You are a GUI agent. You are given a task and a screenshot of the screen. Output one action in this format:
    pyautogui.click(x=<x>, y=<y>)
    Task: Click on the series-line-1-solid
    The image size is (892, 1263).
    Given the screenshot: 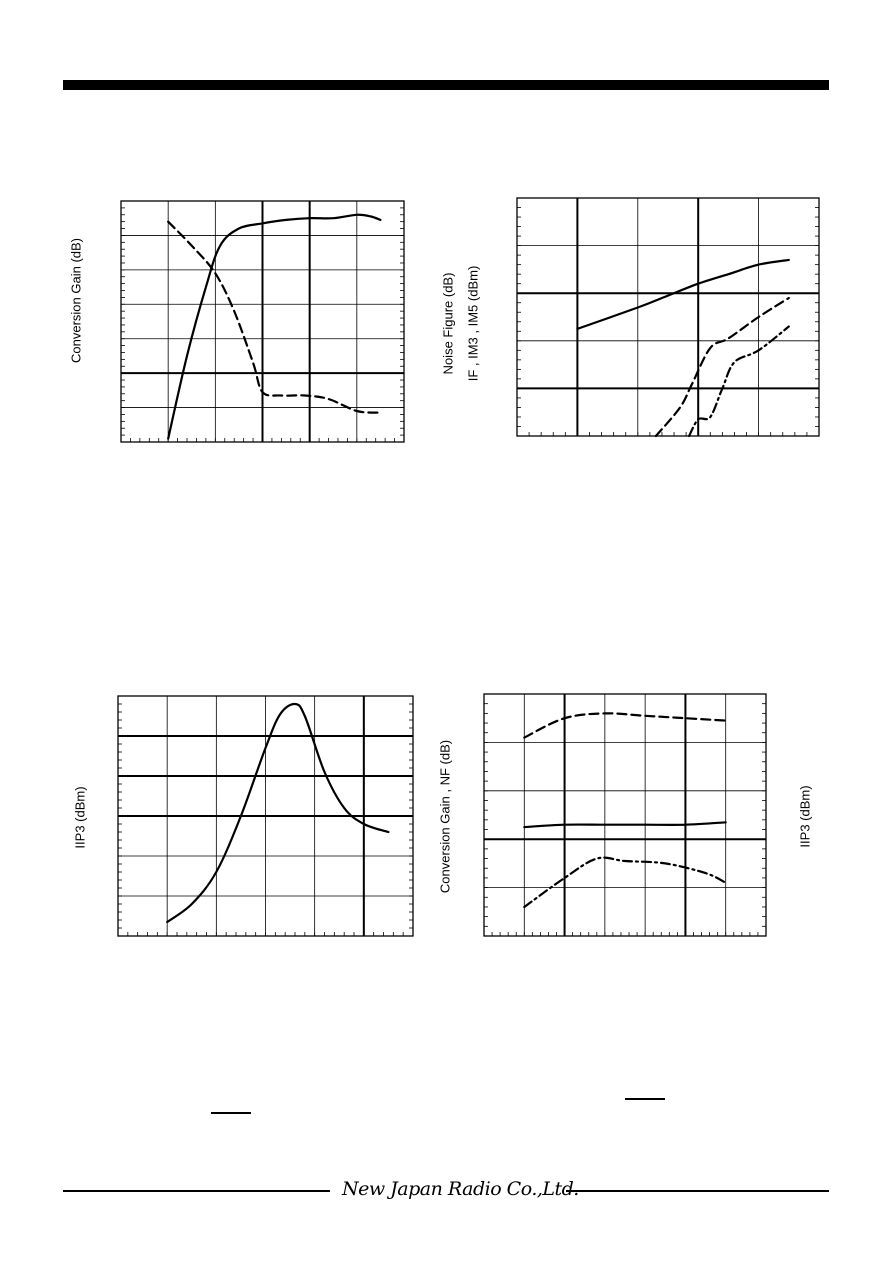 What is the action you would take?
    pyautogui.click(x=625, y=825)
    